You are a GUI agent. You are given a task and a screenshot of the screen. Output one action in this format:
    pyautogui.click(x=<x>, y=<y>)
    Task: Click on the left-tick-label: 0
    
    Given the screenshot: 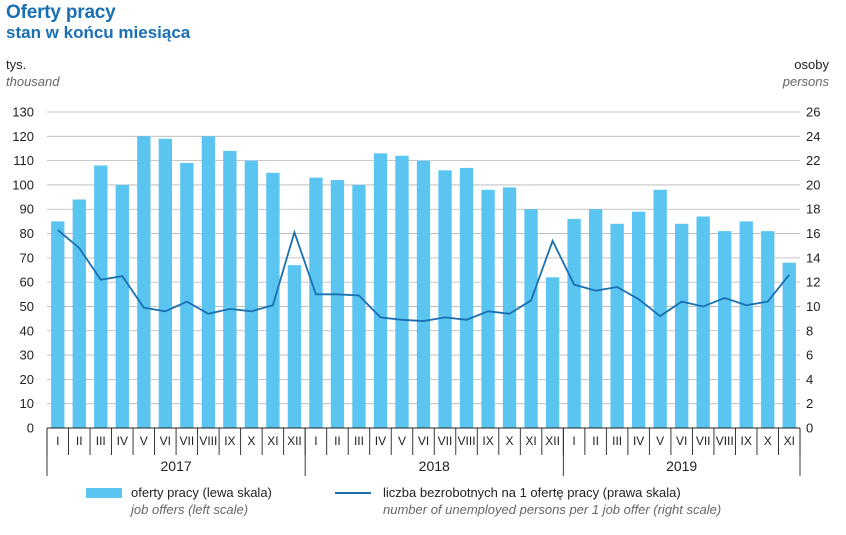 What is the action you would take?
    pyautogui.click(x=30, y=428)
    